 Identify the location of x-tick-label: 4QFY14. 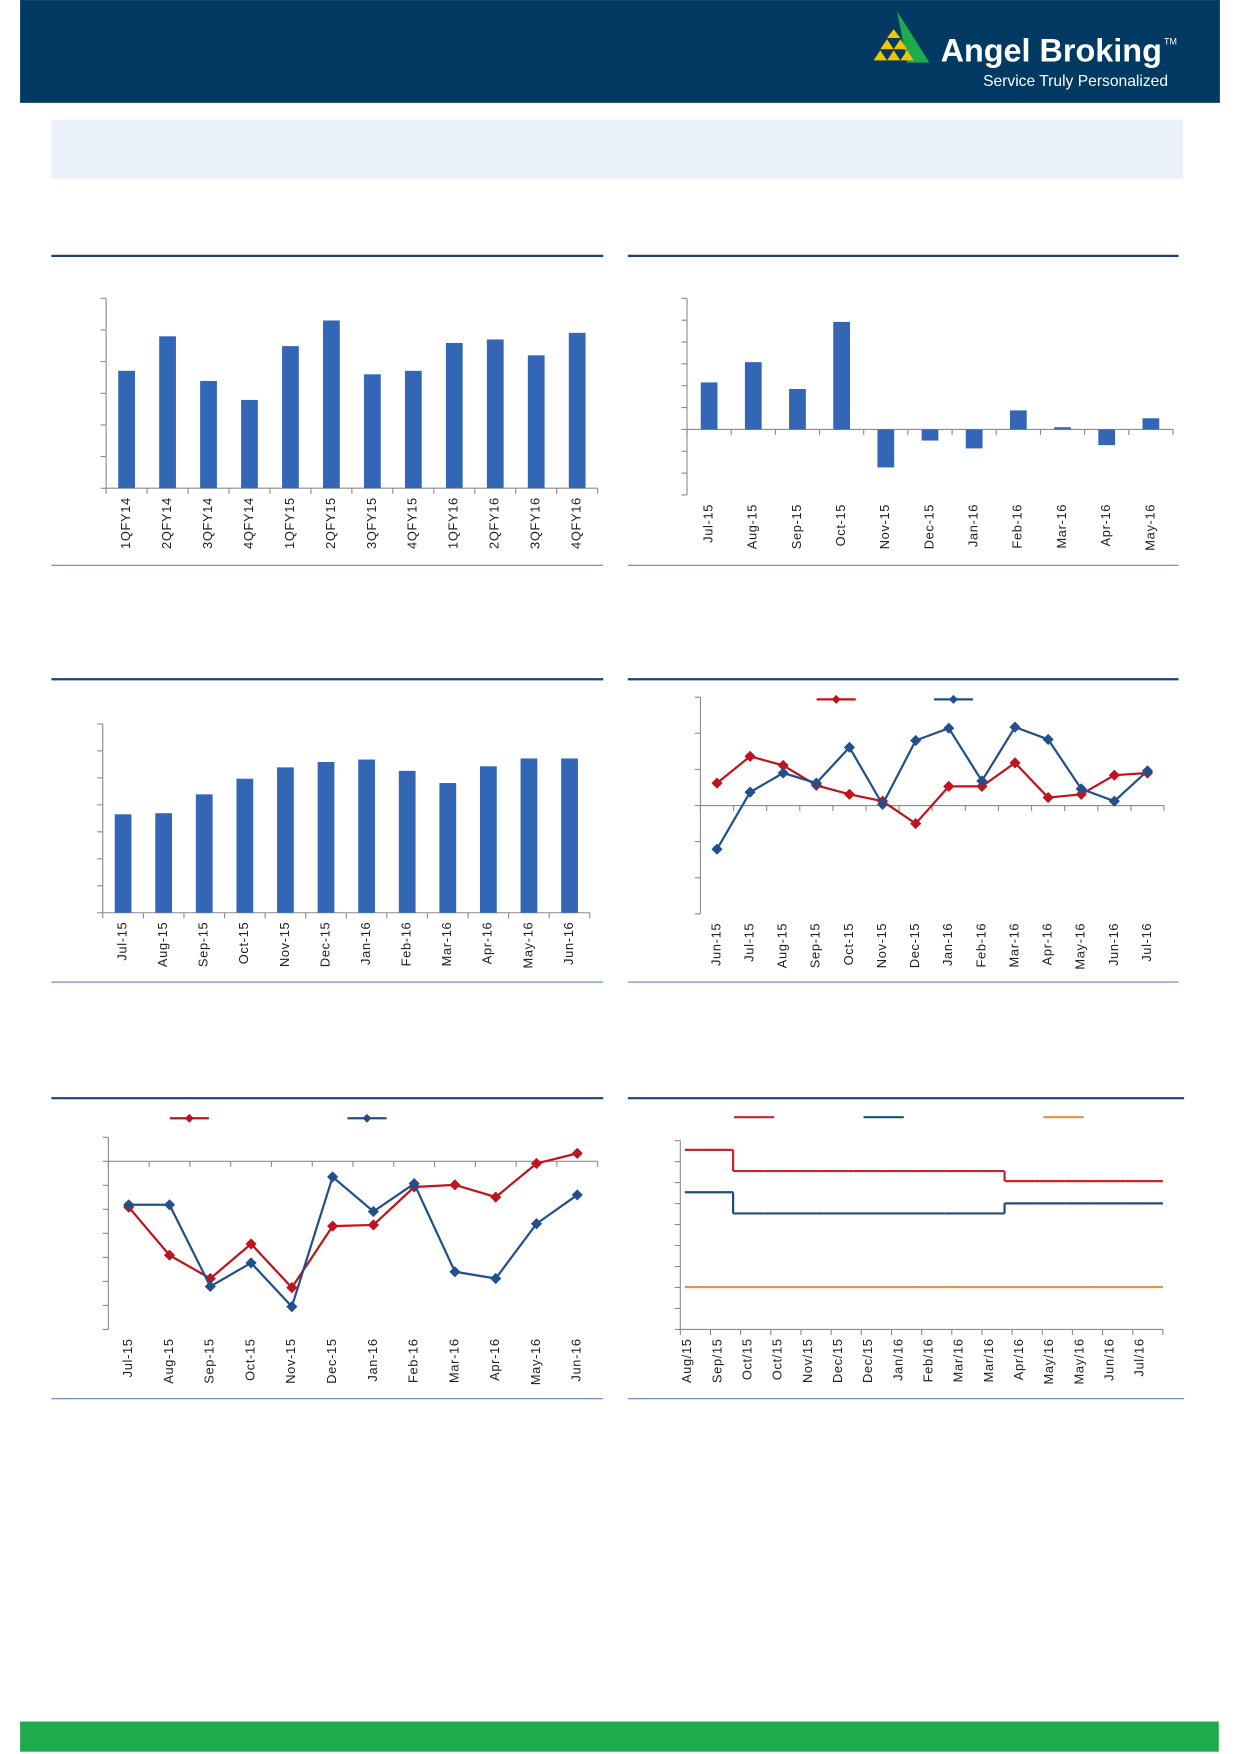
(248, 523).